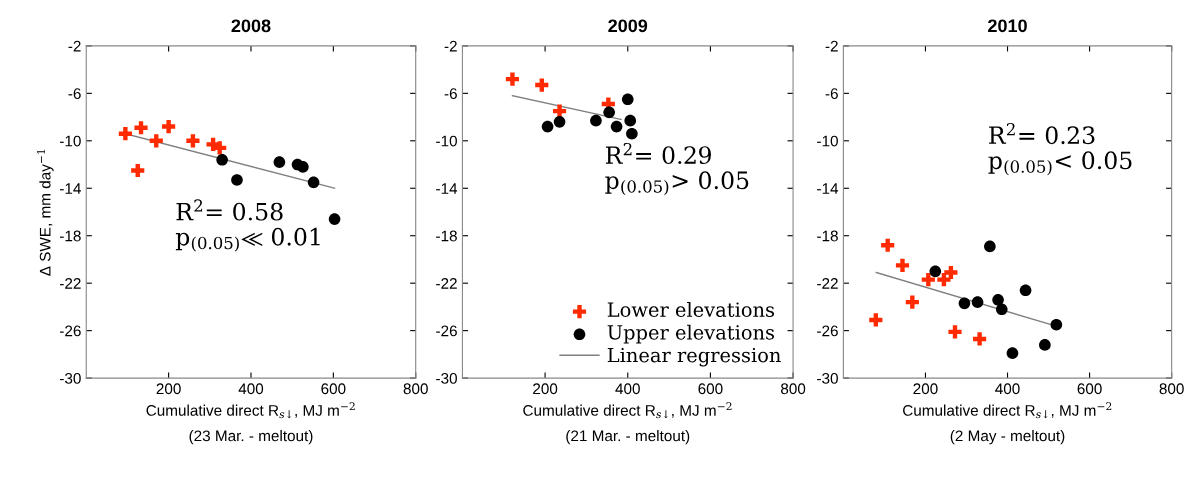 The image size is (1198, 478). I want to click on annotation: p$_{(0.05)}$< 0.05, so click(1060, 163).